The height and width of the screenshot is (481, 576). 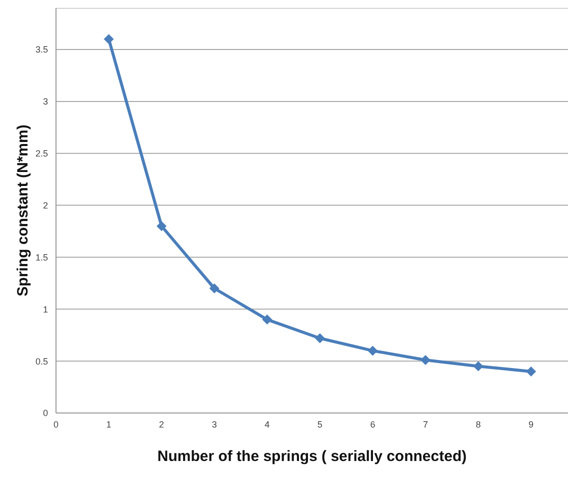 I want to click on y-tick-label: 3, so click(x=45, y=101).